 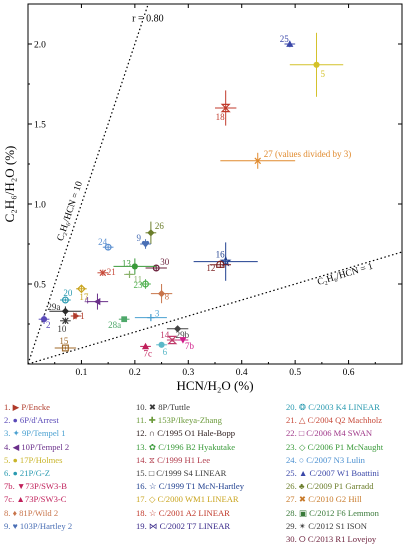 I want to click on point-label: 8, so click(x=167, y=297).